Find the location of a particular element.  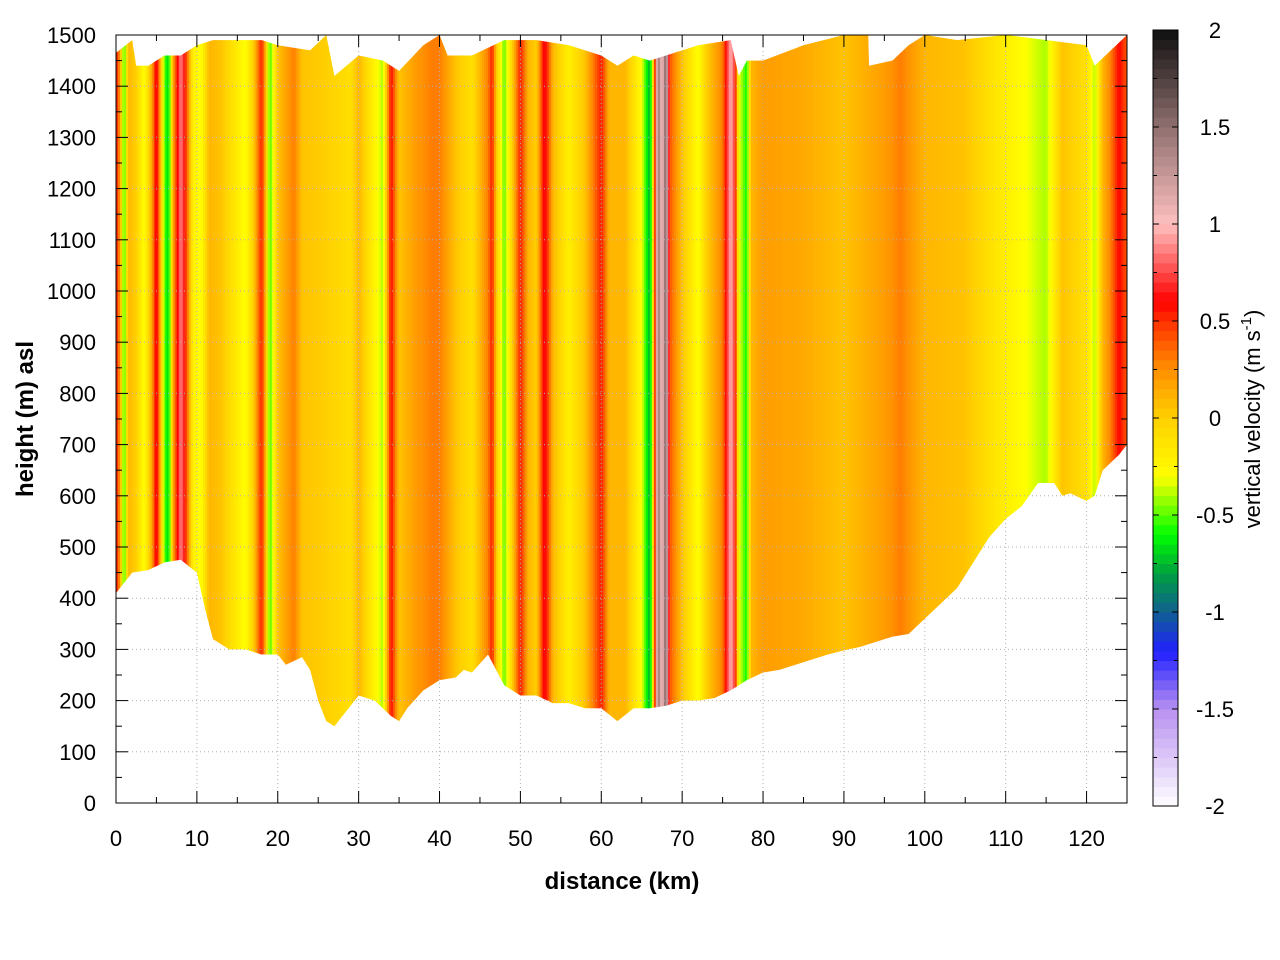

x-tick-label: 90 is located at coordinates (844, 838).